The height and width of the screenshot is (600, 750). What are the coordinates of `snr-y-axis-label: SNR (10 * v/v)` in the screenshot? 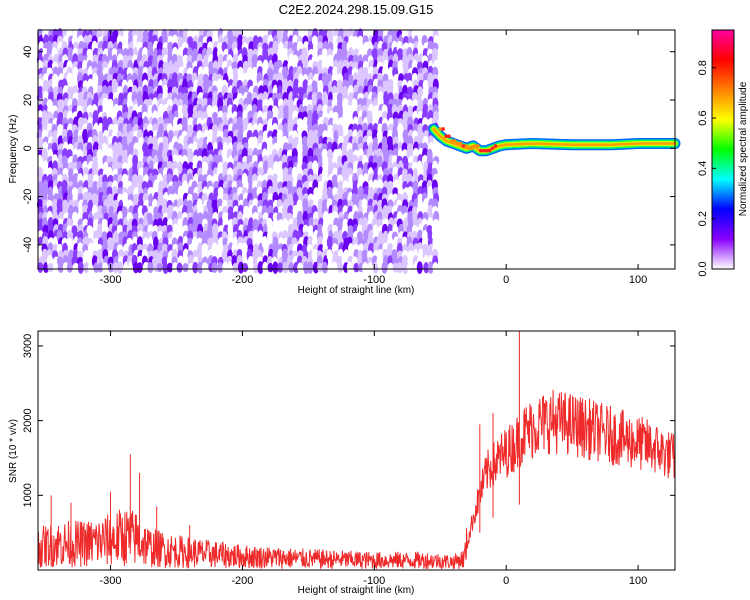 It's located at (13, 451).